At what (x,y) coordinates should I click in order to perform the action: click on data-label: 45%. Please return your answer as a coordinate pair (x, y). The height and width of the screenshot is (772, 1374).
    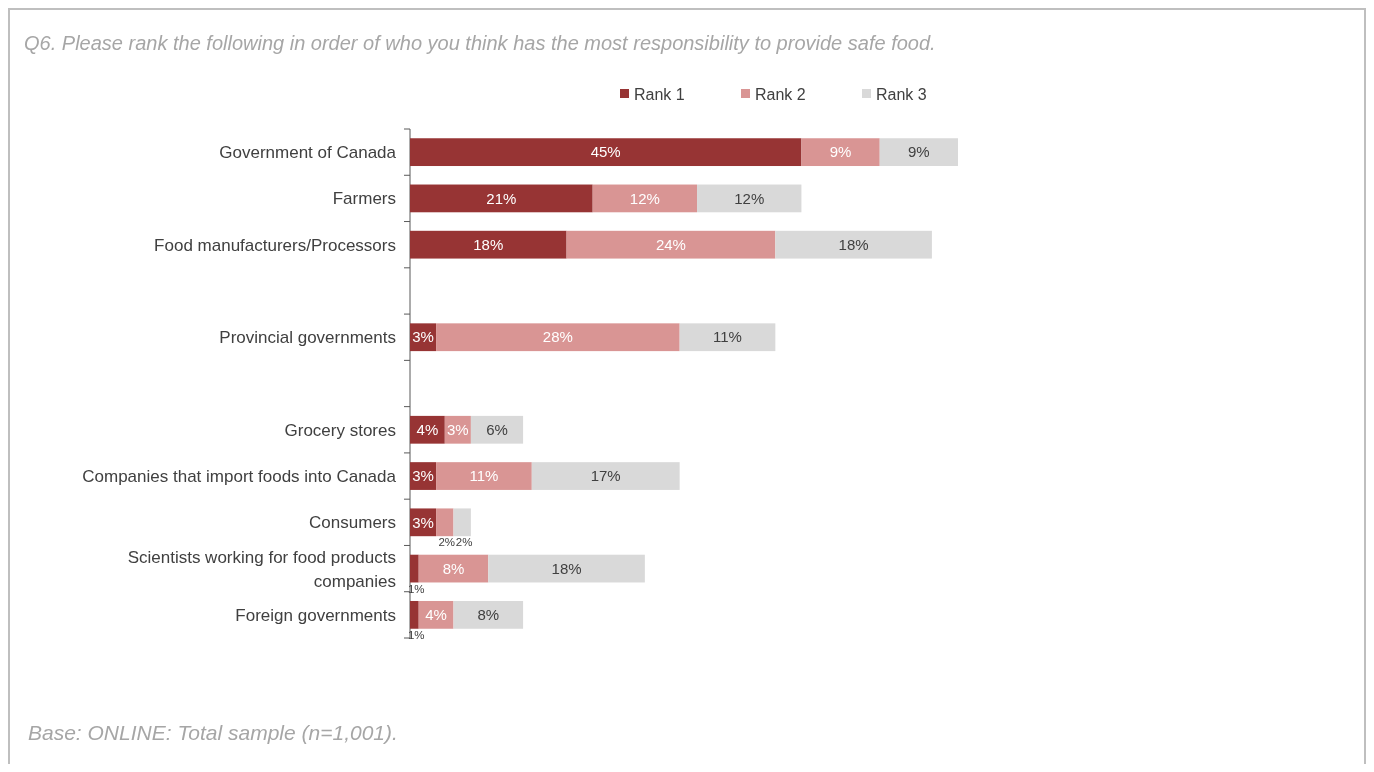
    Looking at the image, I should click on (605, 152).